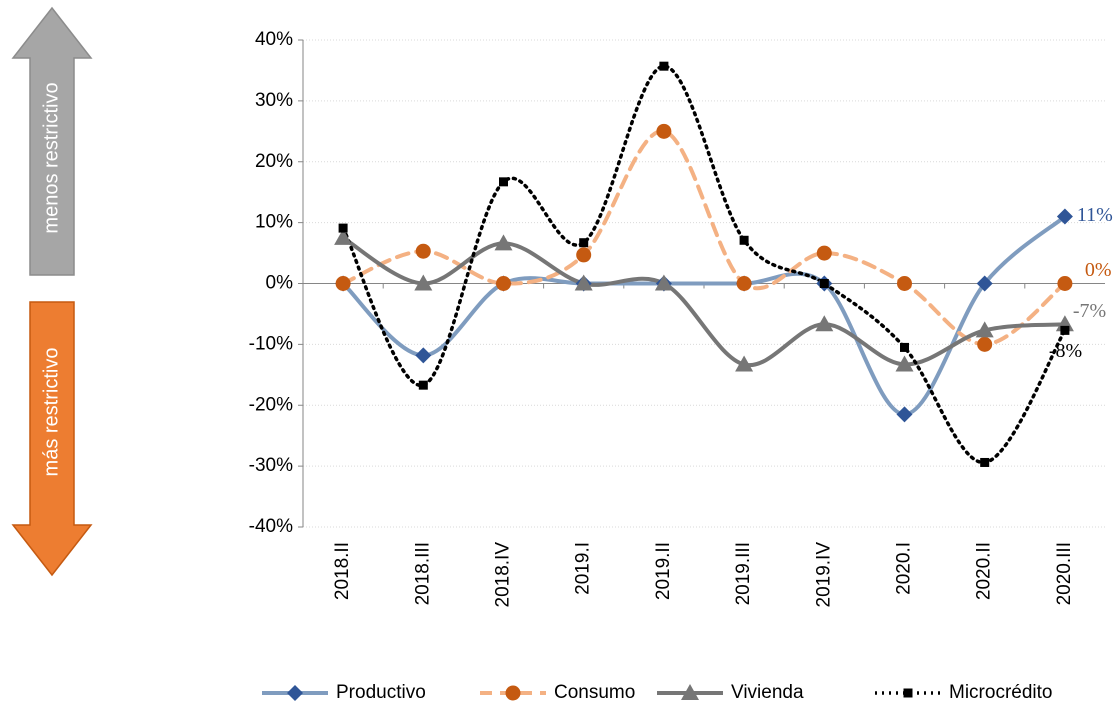 This screenshot has height=711, width=1119. I want to click on y-tick-label: -10%, so click(271, 343).